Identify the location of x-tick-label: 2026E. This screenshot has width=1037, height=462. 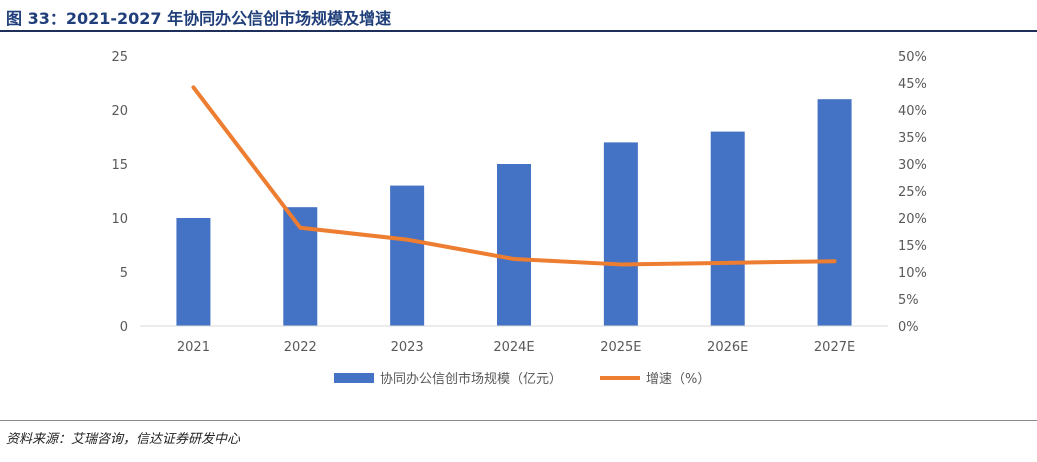
(727, 347).